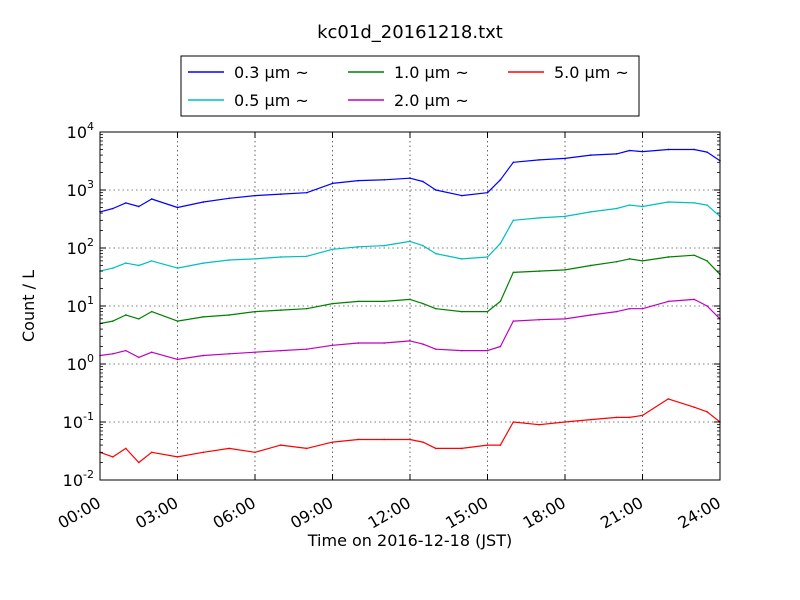 The width and height of the screenshot is (800, 600). What do you see at coordinates (90, 126) in the screenshot?
I see `y-tick-exponent: 4` at bounding box center [90, 126].